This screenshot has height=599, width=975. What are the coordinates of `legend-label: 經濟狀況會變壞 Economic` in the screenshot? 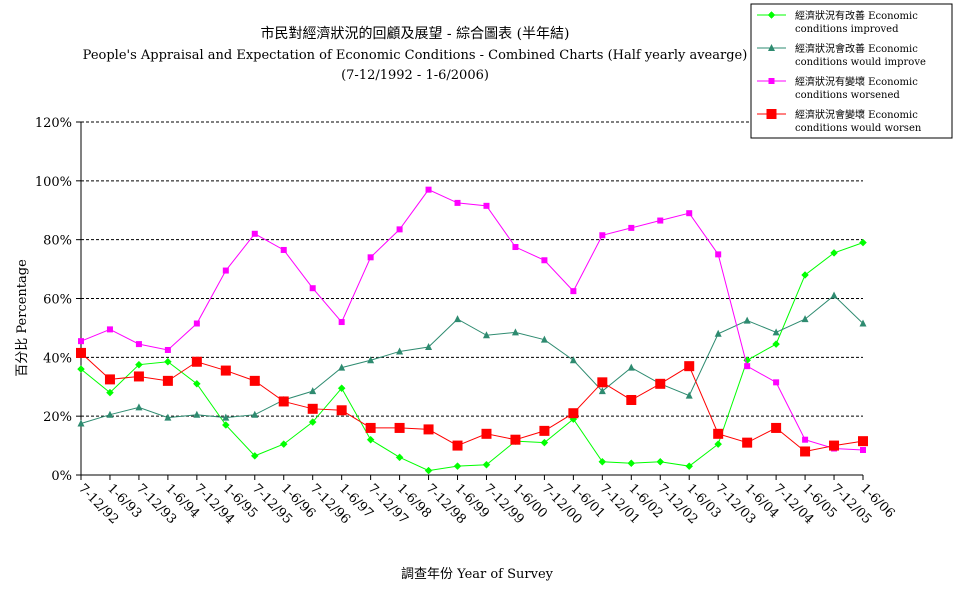 It's located at (856, 114).